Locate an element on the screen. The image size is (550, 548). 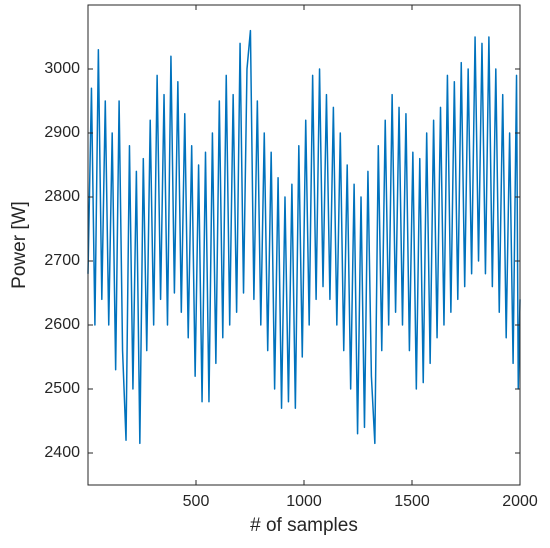
y-tick-label: 2500 is located at coordinates (62, 388).